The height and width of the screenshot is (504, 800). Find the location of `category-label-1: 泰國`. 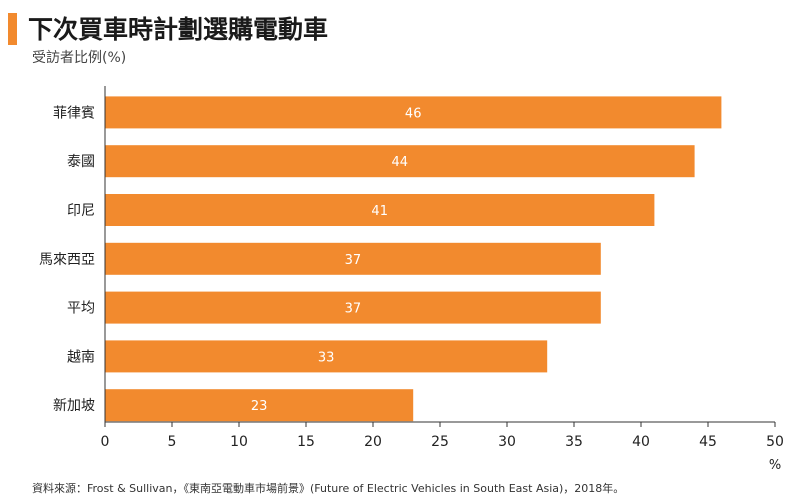

category-label-1: 泰國 is located at coordinates (81, 162).